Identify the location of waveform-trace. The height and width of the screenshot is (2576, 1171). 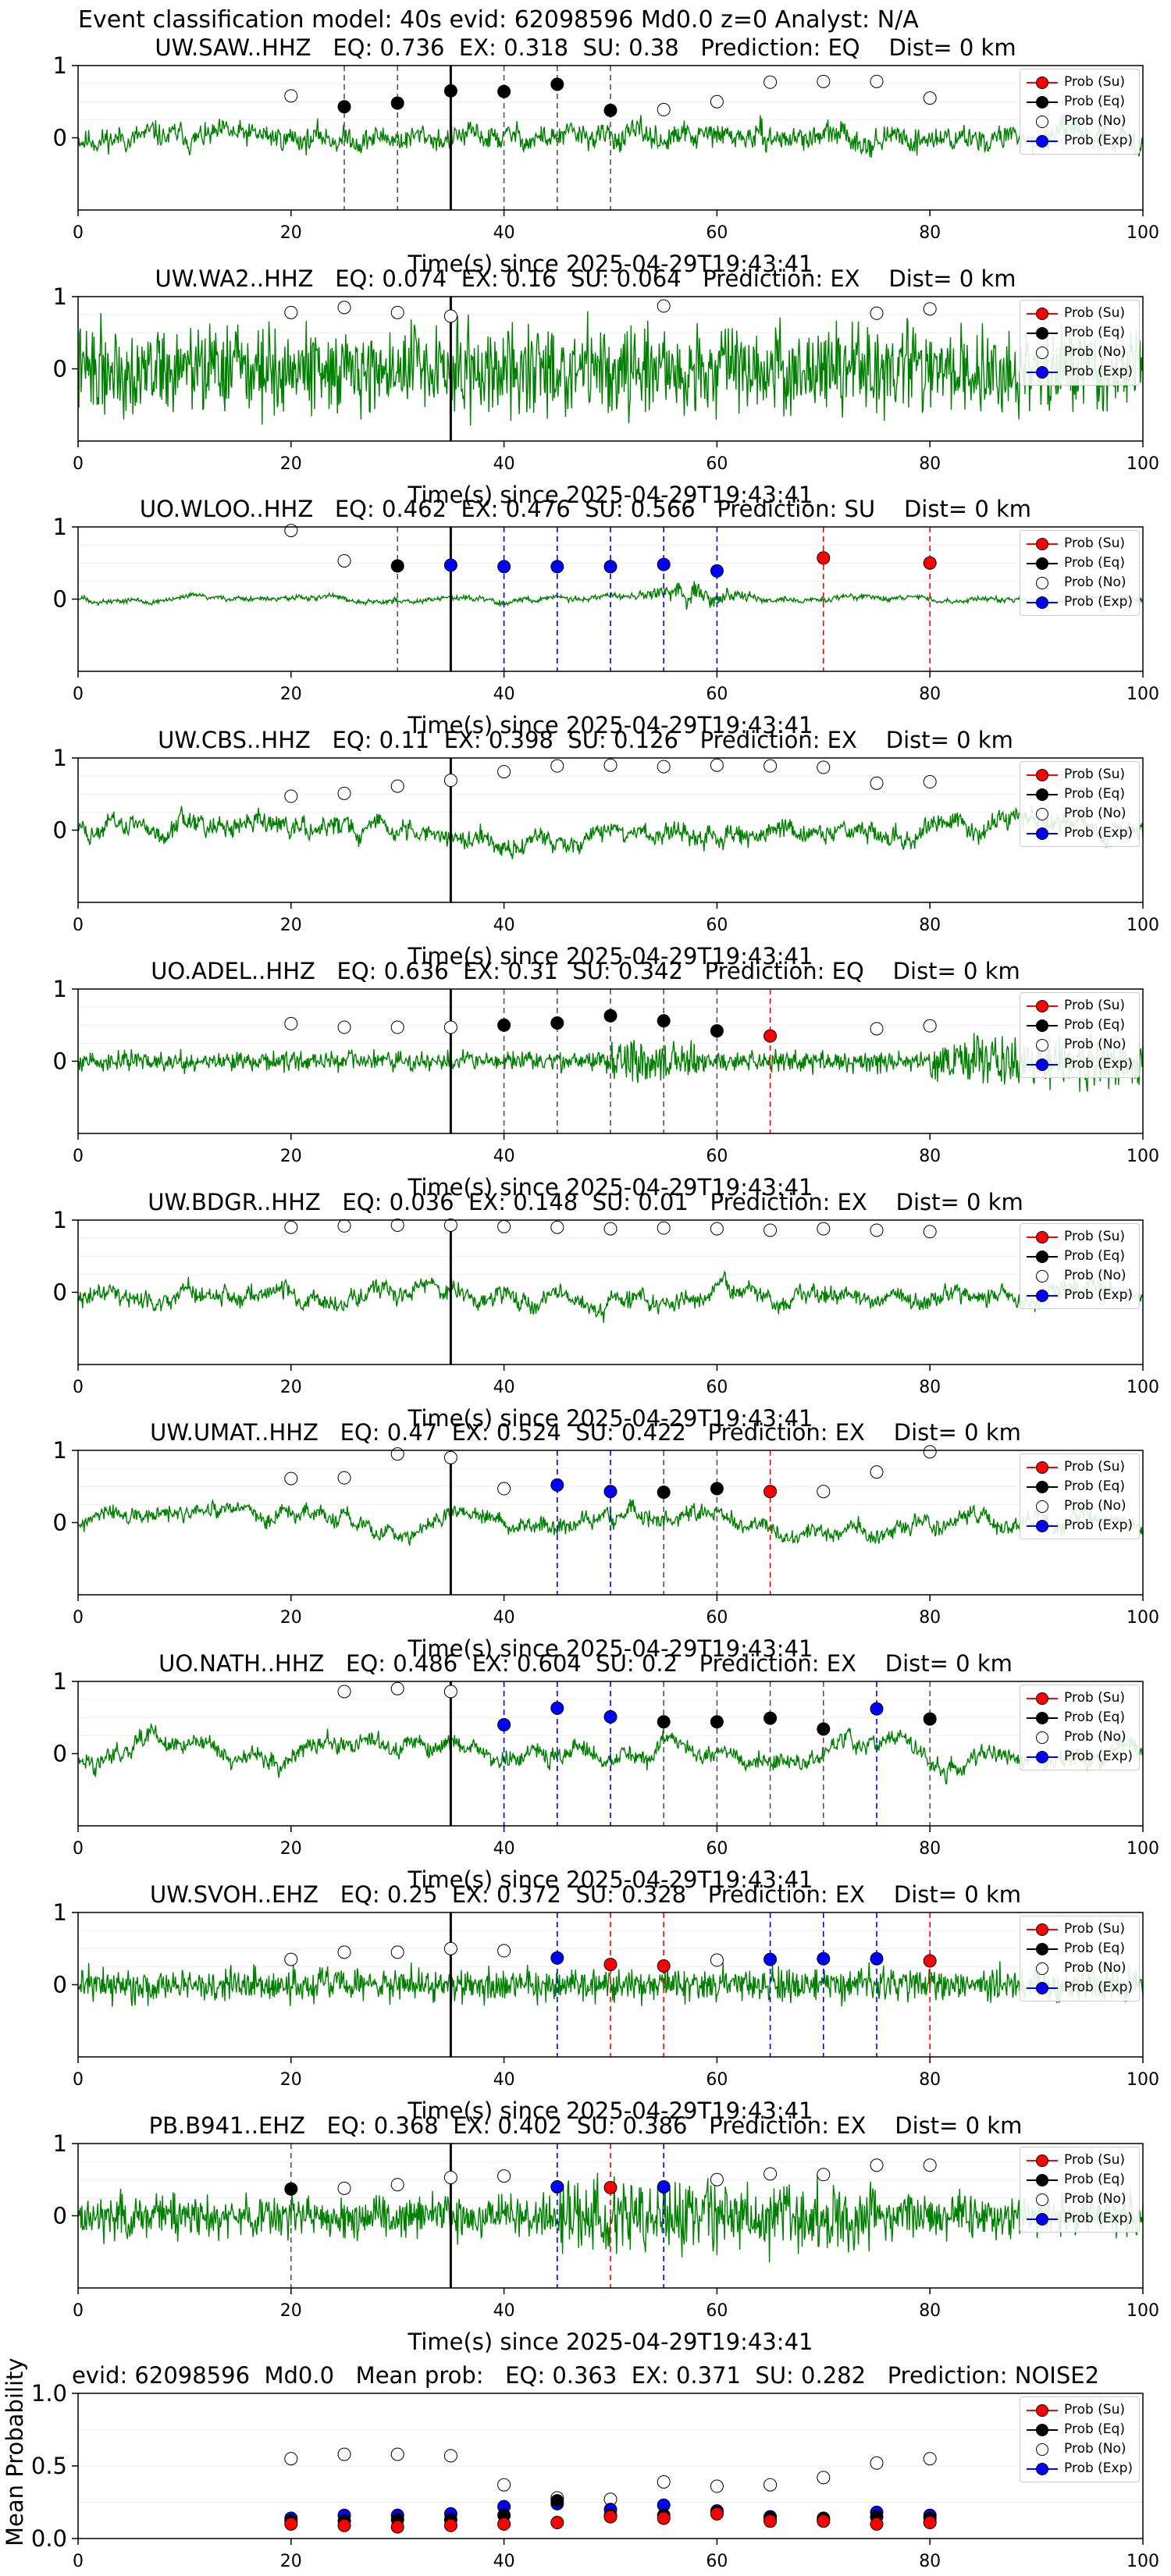
(610, 1984).